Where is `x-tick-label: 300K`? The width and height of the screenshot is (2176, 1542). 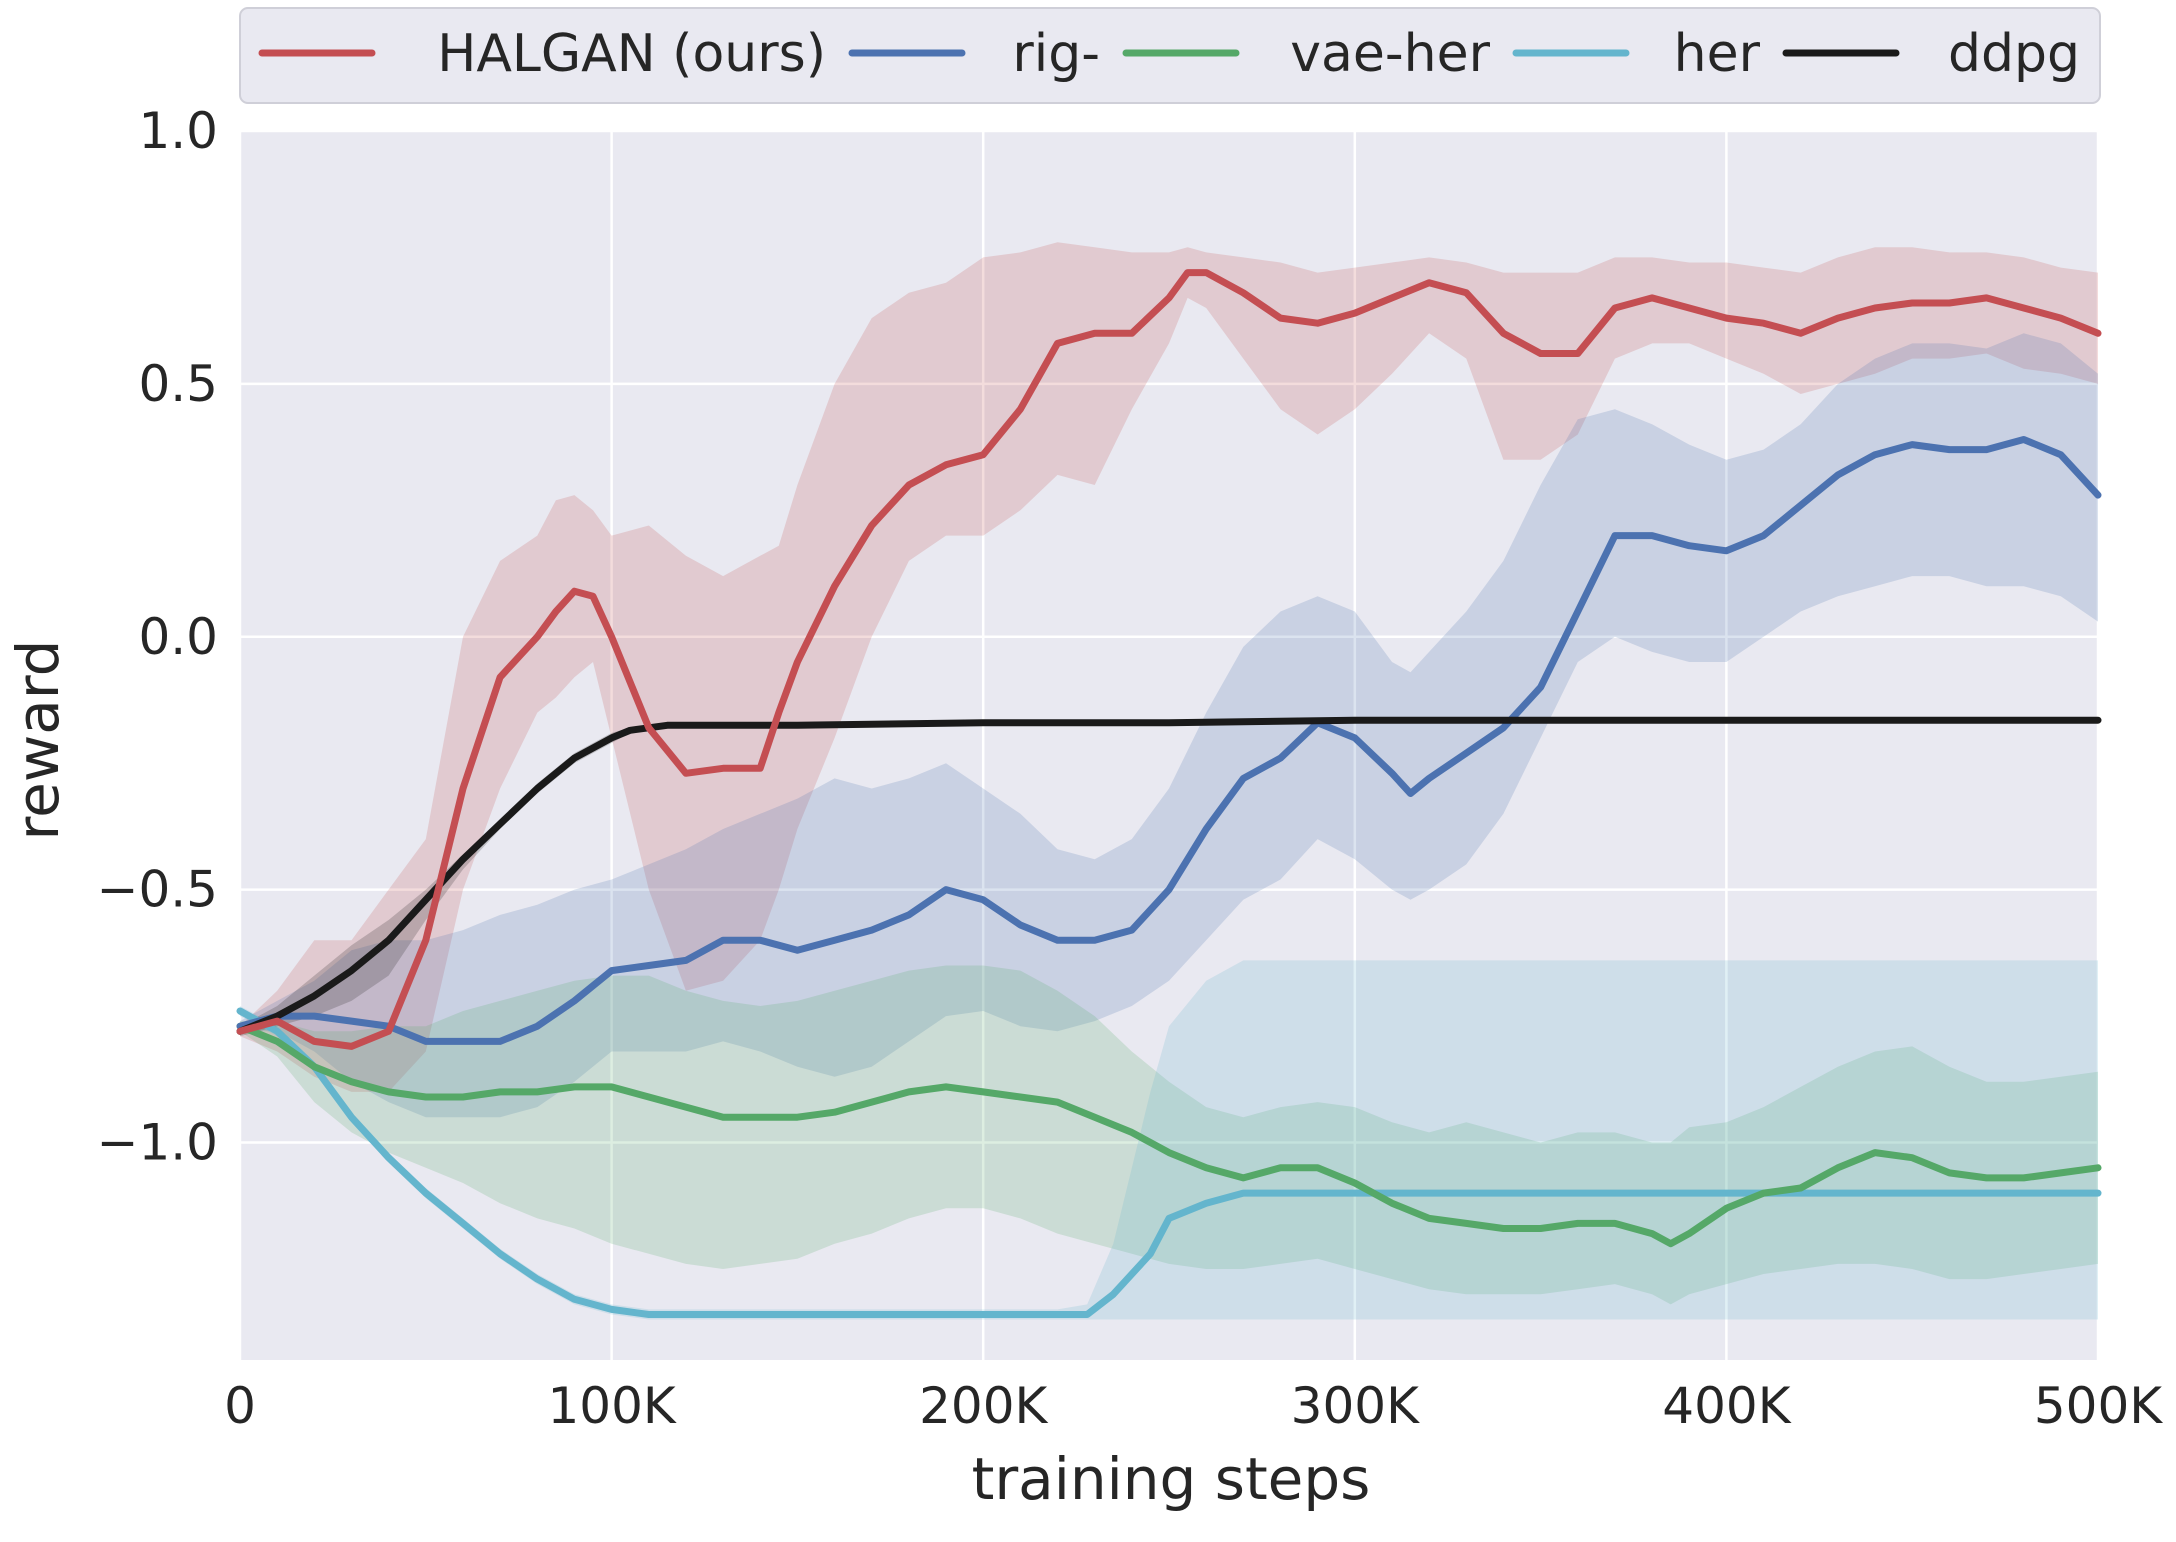
x-tick-label: 300K is located at coordinates (1355, 1406).